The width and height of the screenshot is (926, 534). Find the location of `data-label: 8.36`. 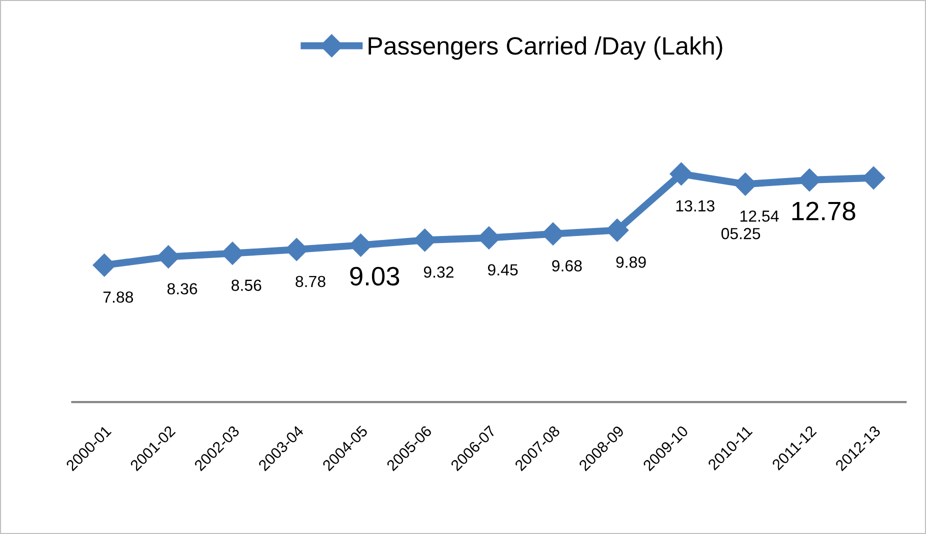

data-label: 8.36 is located at coordinates (182, 288).